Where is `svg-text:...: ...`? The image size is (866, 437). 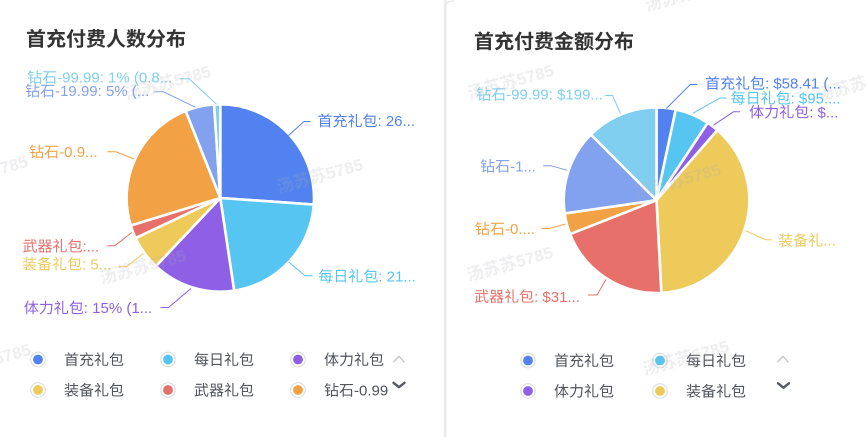 svg-text:...: ... is located at coordinates (829, 241).